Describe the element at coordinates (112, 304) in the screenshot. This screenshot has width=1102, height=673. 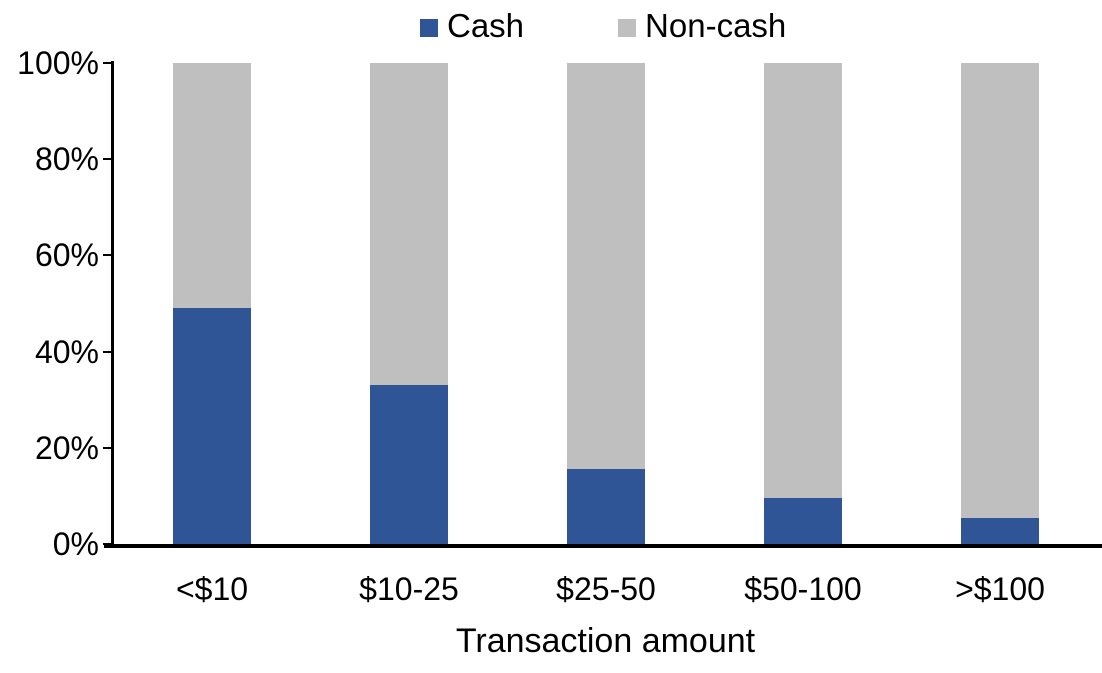
I see `y-axis-line` at that location.